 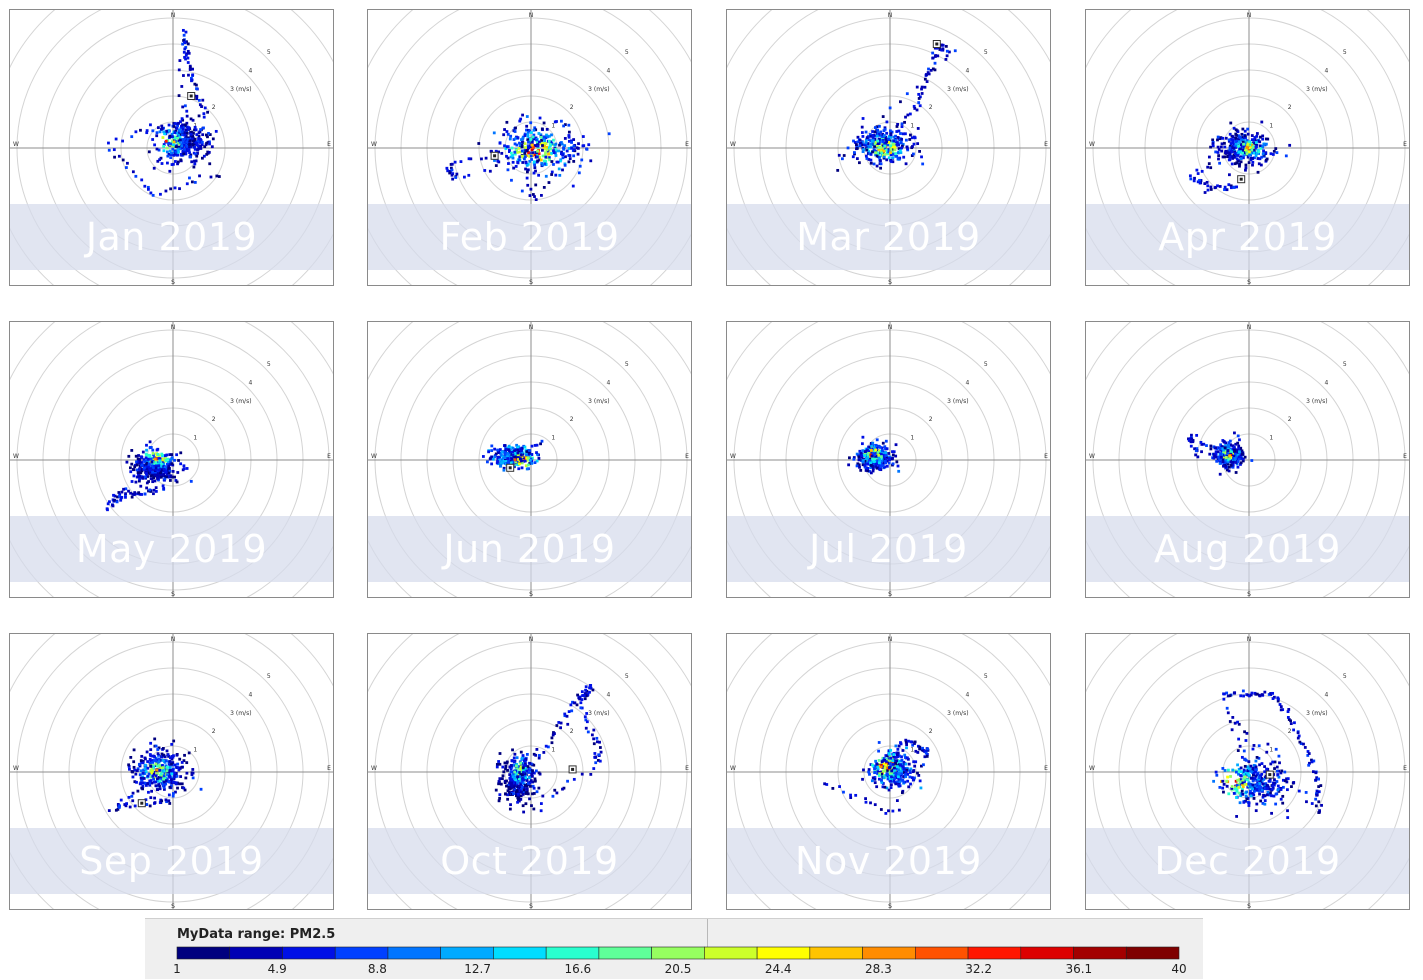 What do you see at coordinates (171, 861) in the screenshot?
I see `month-label: Sep 2019` at bounding box center [171, 861].